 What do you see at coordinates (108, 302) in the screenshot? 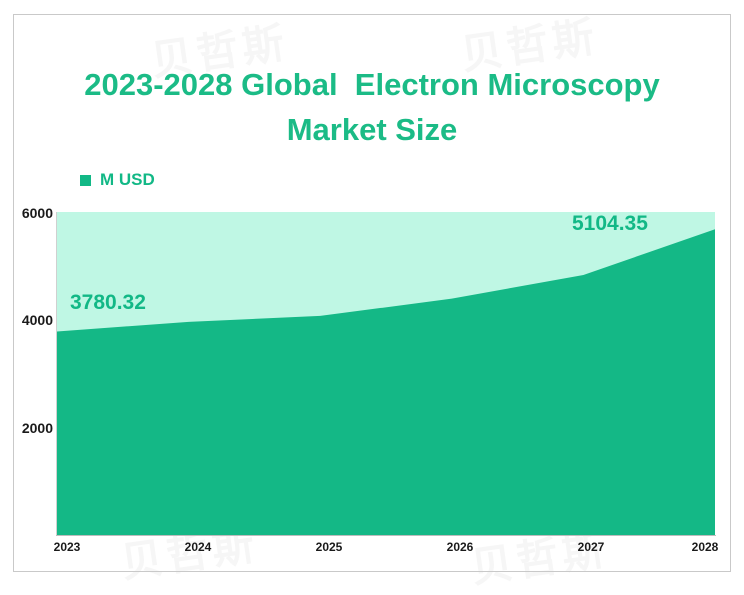
I see `data-point-label: 3780.32` at bounding box center [108, 302].